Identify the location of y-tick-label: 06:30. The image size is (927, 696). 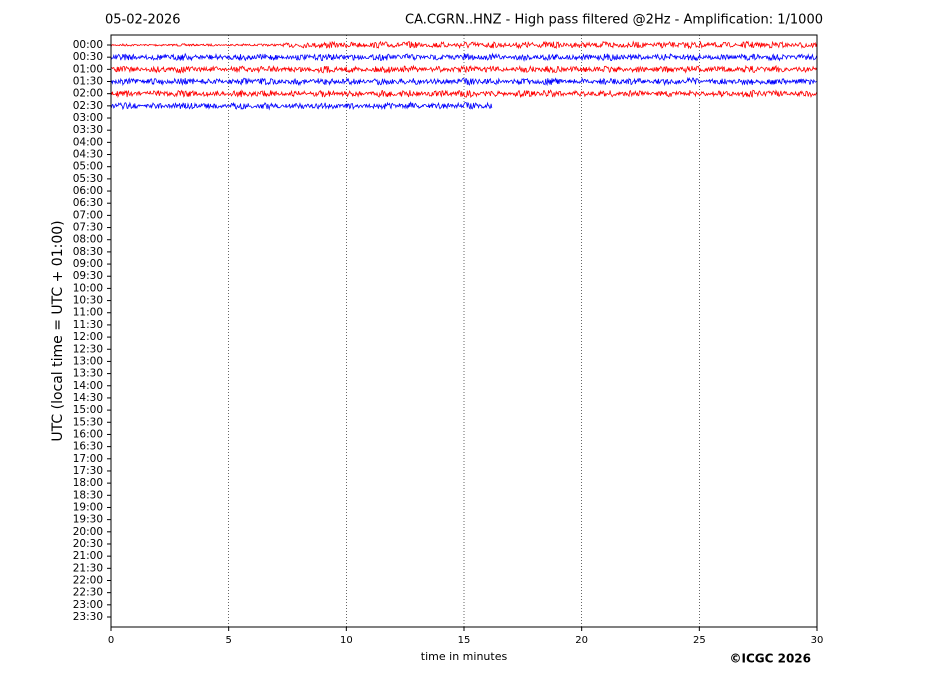
(88, 203).